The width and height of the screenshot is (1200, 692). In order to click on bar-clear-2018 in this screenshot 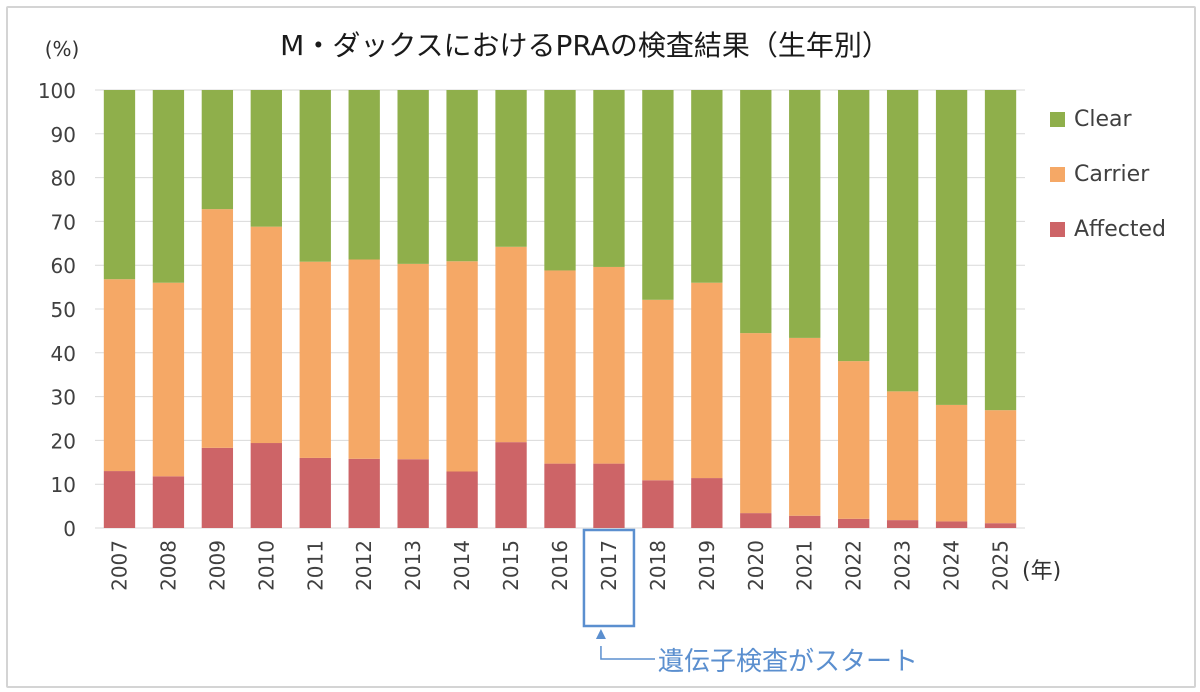, I will do `click(658, 195)`.